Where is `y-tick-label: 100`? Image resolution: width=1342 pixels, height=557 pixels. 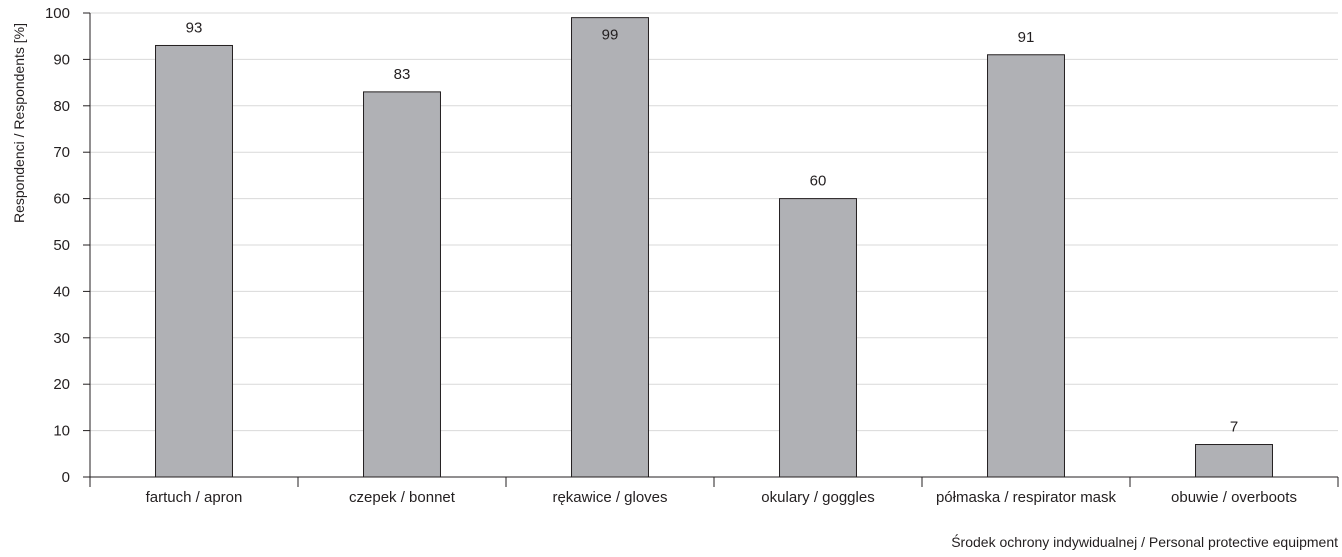
y-tick-label: 100 is located at coordinates (57, 13).